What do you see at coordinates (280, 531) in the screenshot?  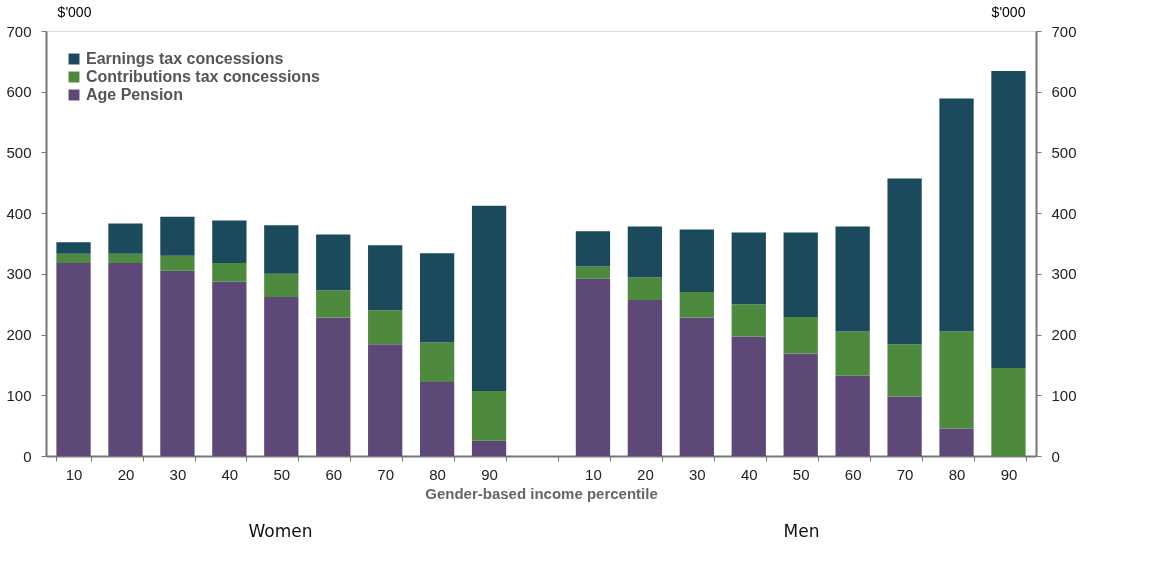 I see `text: Women` at bounding box center [280, 531].